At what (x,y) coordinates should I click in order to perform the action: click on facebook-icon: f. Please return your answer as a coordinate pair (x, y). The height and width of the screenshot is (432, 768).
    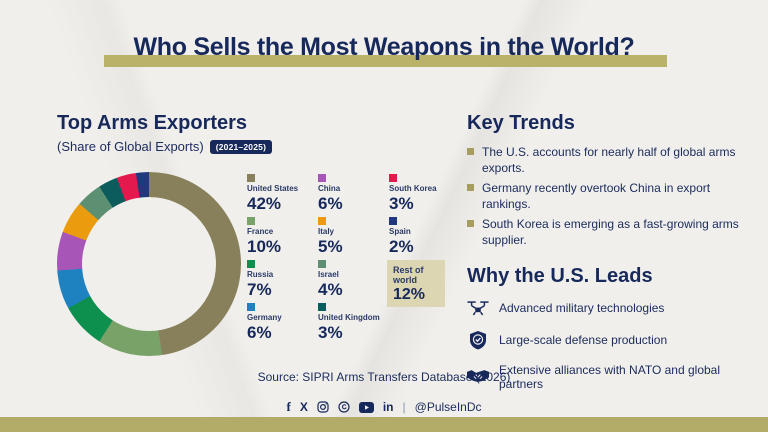
    Looking at the image, I should click on (288, 406).